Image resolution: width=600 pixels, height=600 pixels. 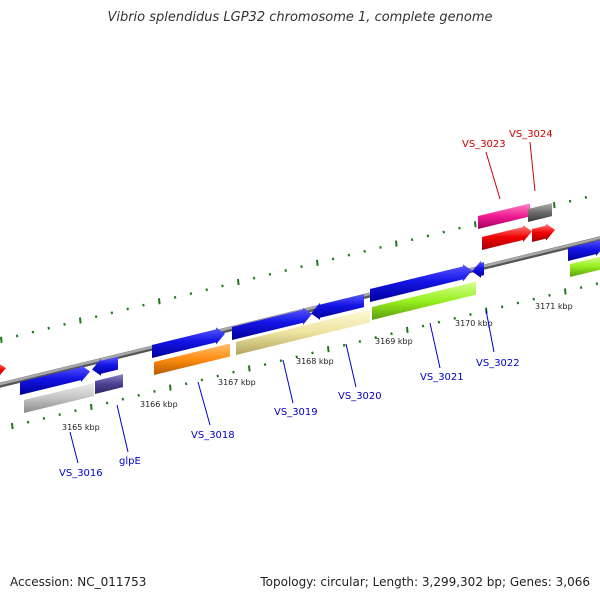 I want to click on leader-vs3023, so click(x=493, y=175).